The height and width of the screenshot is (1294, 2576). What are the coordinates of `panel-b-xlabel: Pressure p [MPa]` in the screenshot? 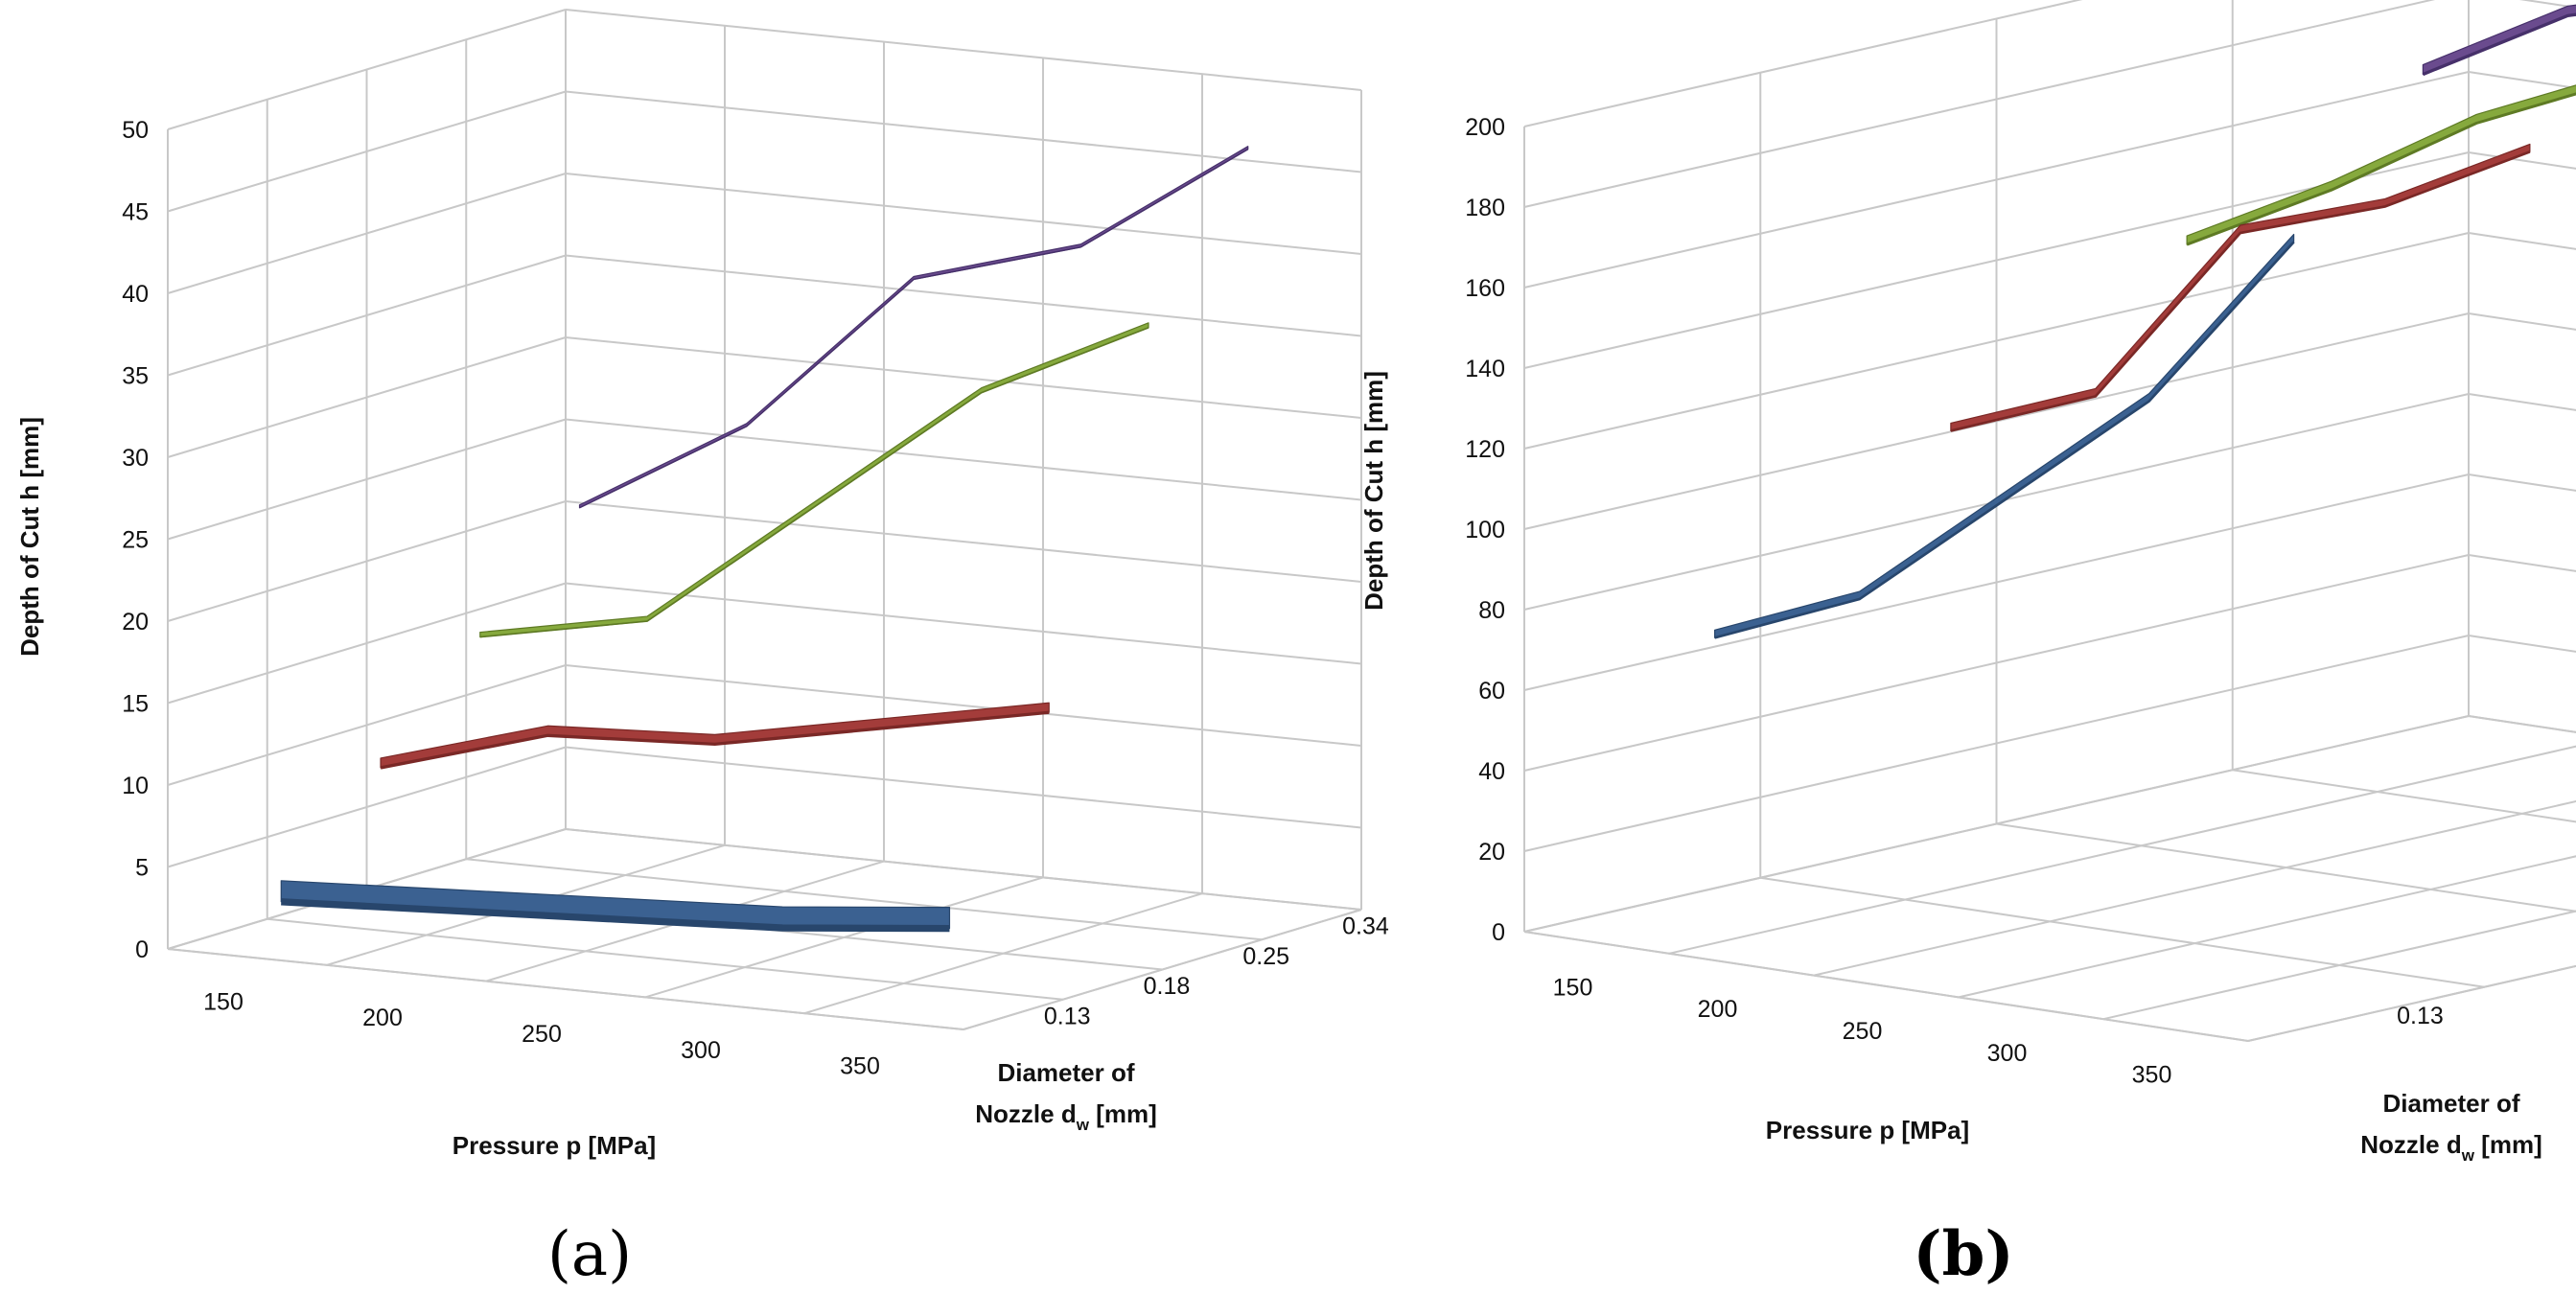 It's located at (1868, 1130).